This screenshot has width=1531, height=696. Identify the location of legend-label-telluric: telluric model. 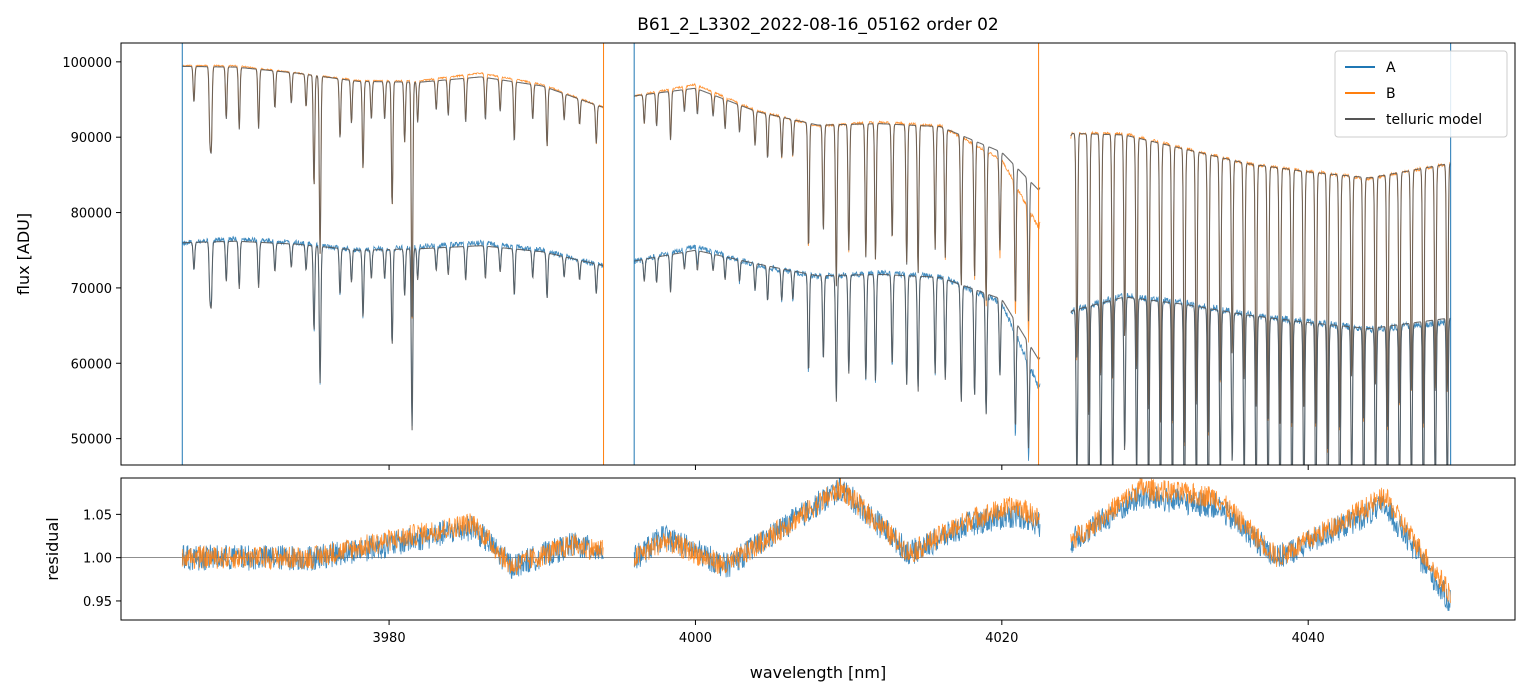
(1434, 120).